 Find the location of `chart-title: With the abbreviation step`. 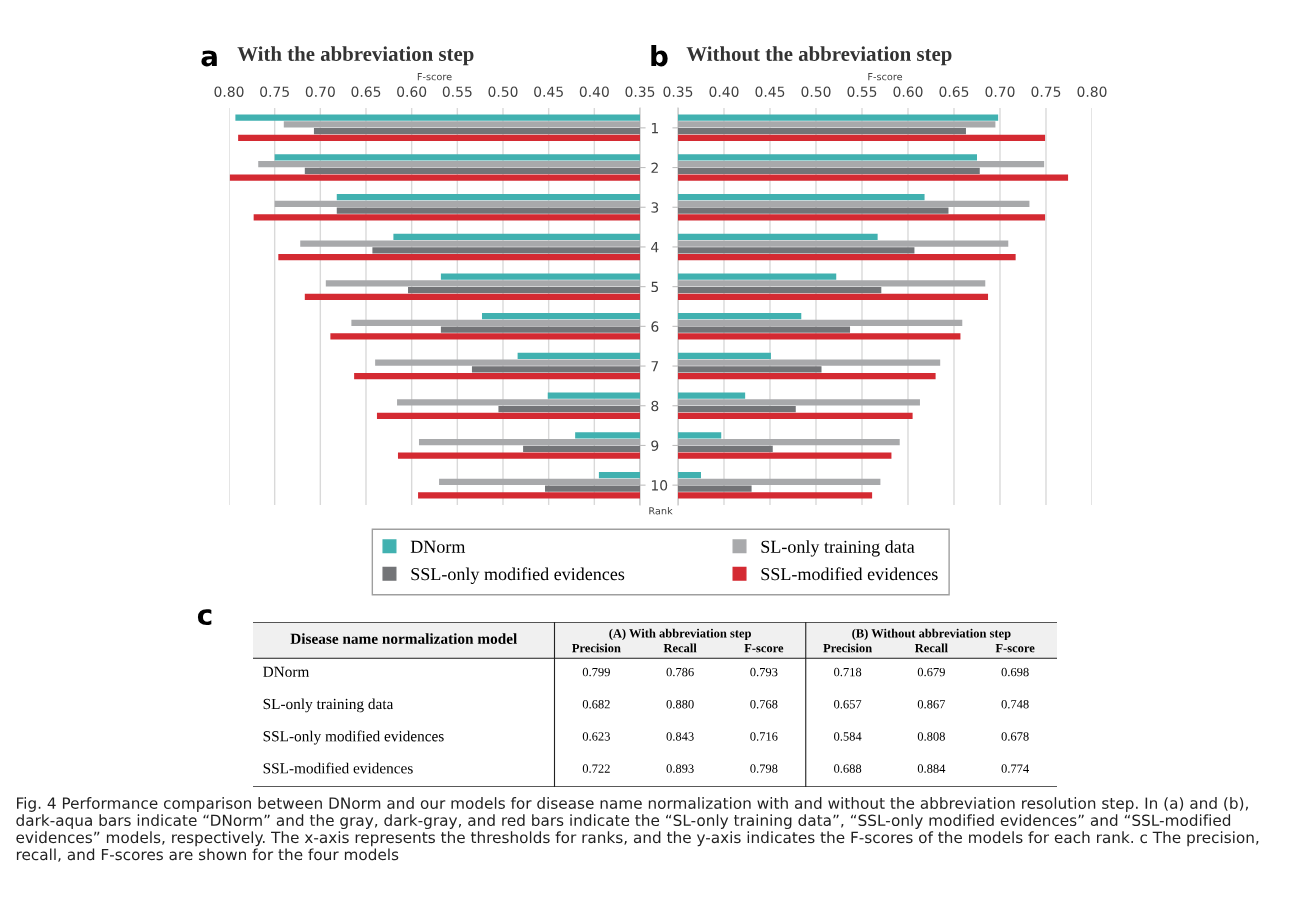

chart-title: With the abbreviation step is located at coordinates (355, 56).